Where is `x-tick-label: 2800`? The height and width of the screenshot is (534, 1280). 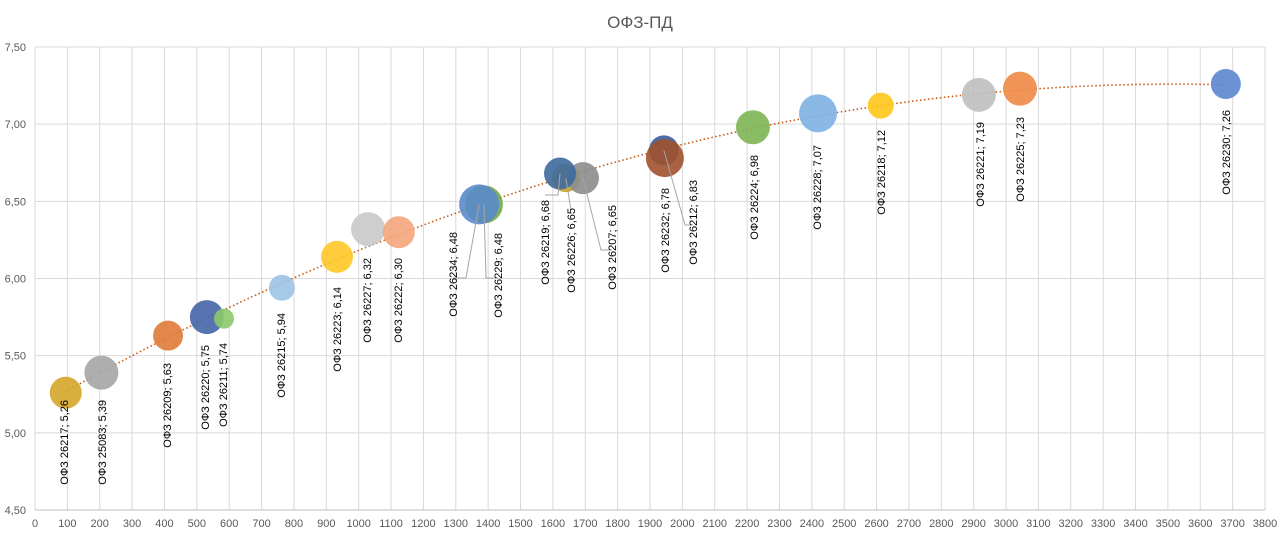 x-tick-label: 2800 is located at coordinates (941, 524).